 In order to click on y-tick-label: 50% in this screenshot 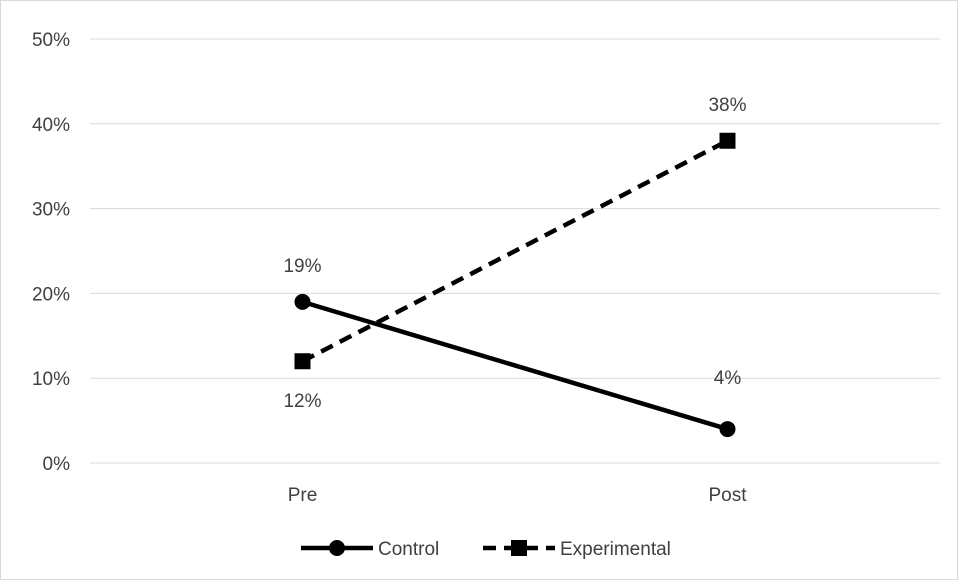, I will do `click(51, 40)`.